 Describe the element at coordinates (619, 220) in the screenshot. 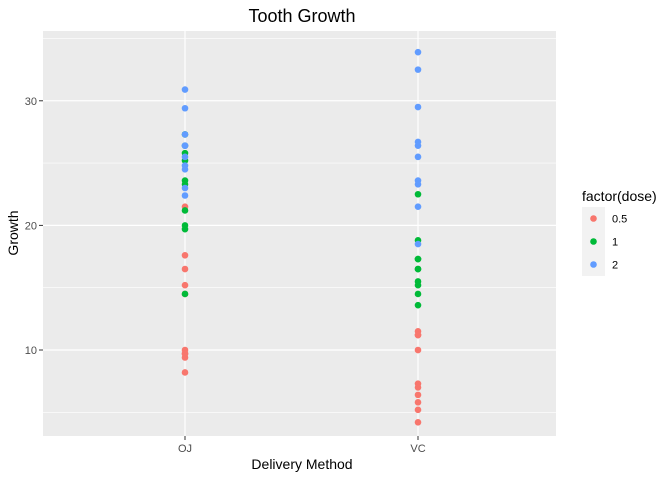

I see `legend-label: 0.5` at that location.